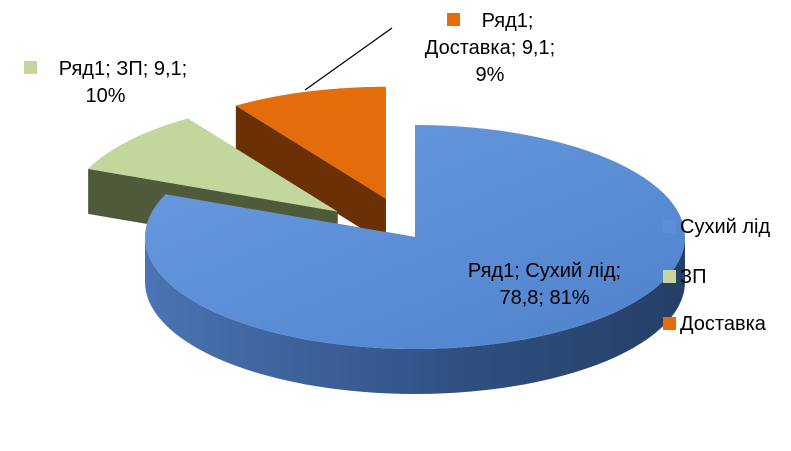  Describe the element at coordinates (725, 227) in the screenshot. I see `legend-label: Сухий лід` at that location.